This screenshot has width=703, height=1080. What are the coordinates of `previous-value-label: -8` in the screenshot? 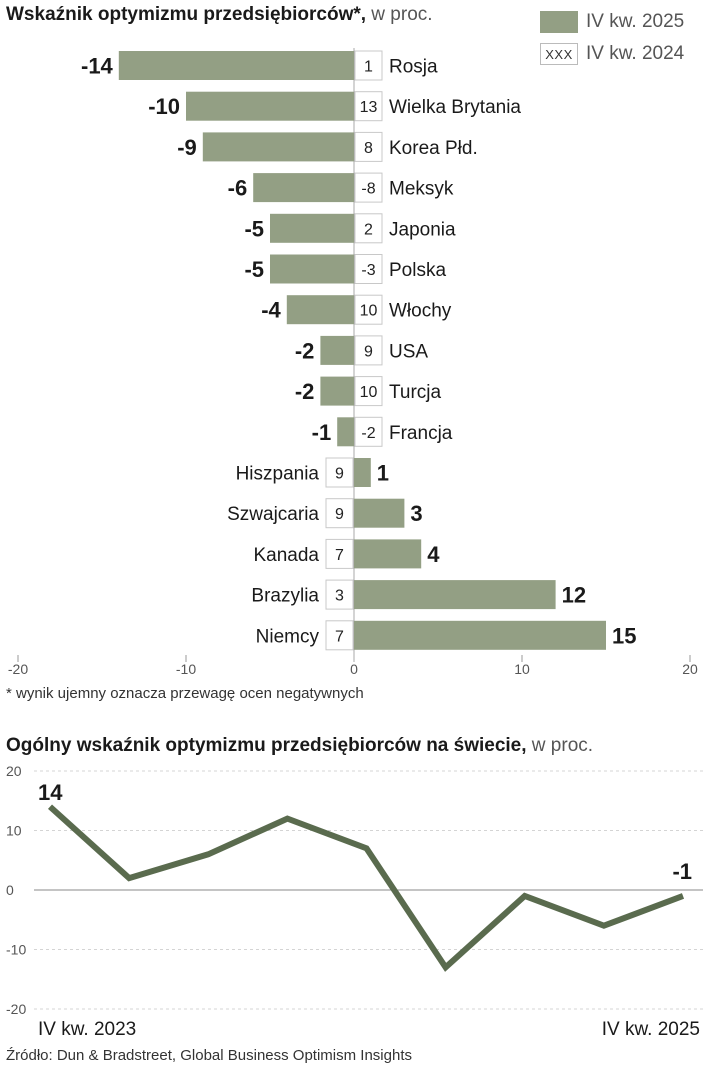 It's located at (368, 189).